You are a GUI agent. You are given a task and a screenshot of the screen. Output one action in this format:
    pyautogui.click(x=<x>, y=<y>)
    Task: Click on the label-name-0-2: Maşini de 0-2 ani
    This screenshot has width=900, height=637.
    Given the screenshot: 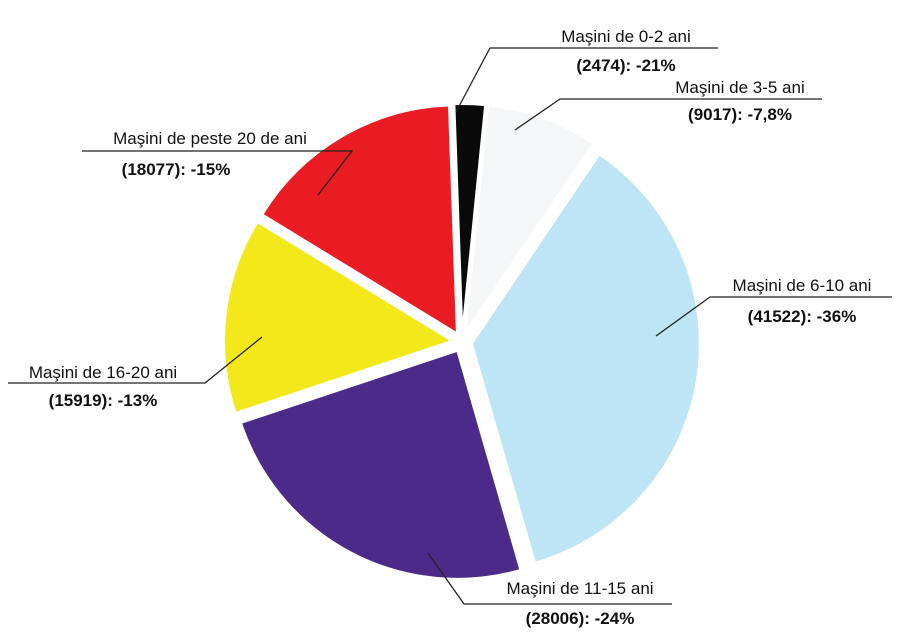 What is the action you would take?
    pyautogui.click(x=625, y=36)
    